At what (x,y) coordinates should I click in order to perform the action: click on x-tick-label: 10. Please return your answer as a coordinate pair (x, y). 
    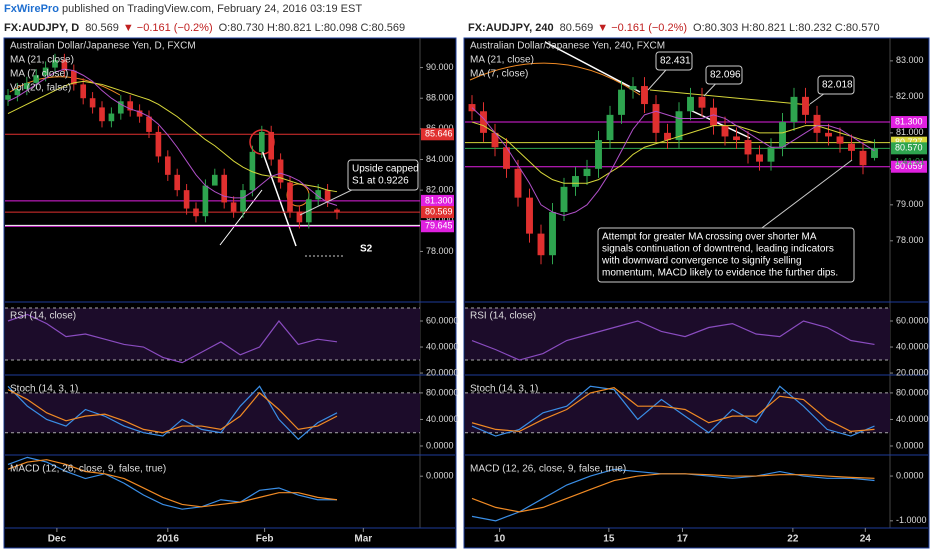
    Looking at the image, I should click on (500, 539).